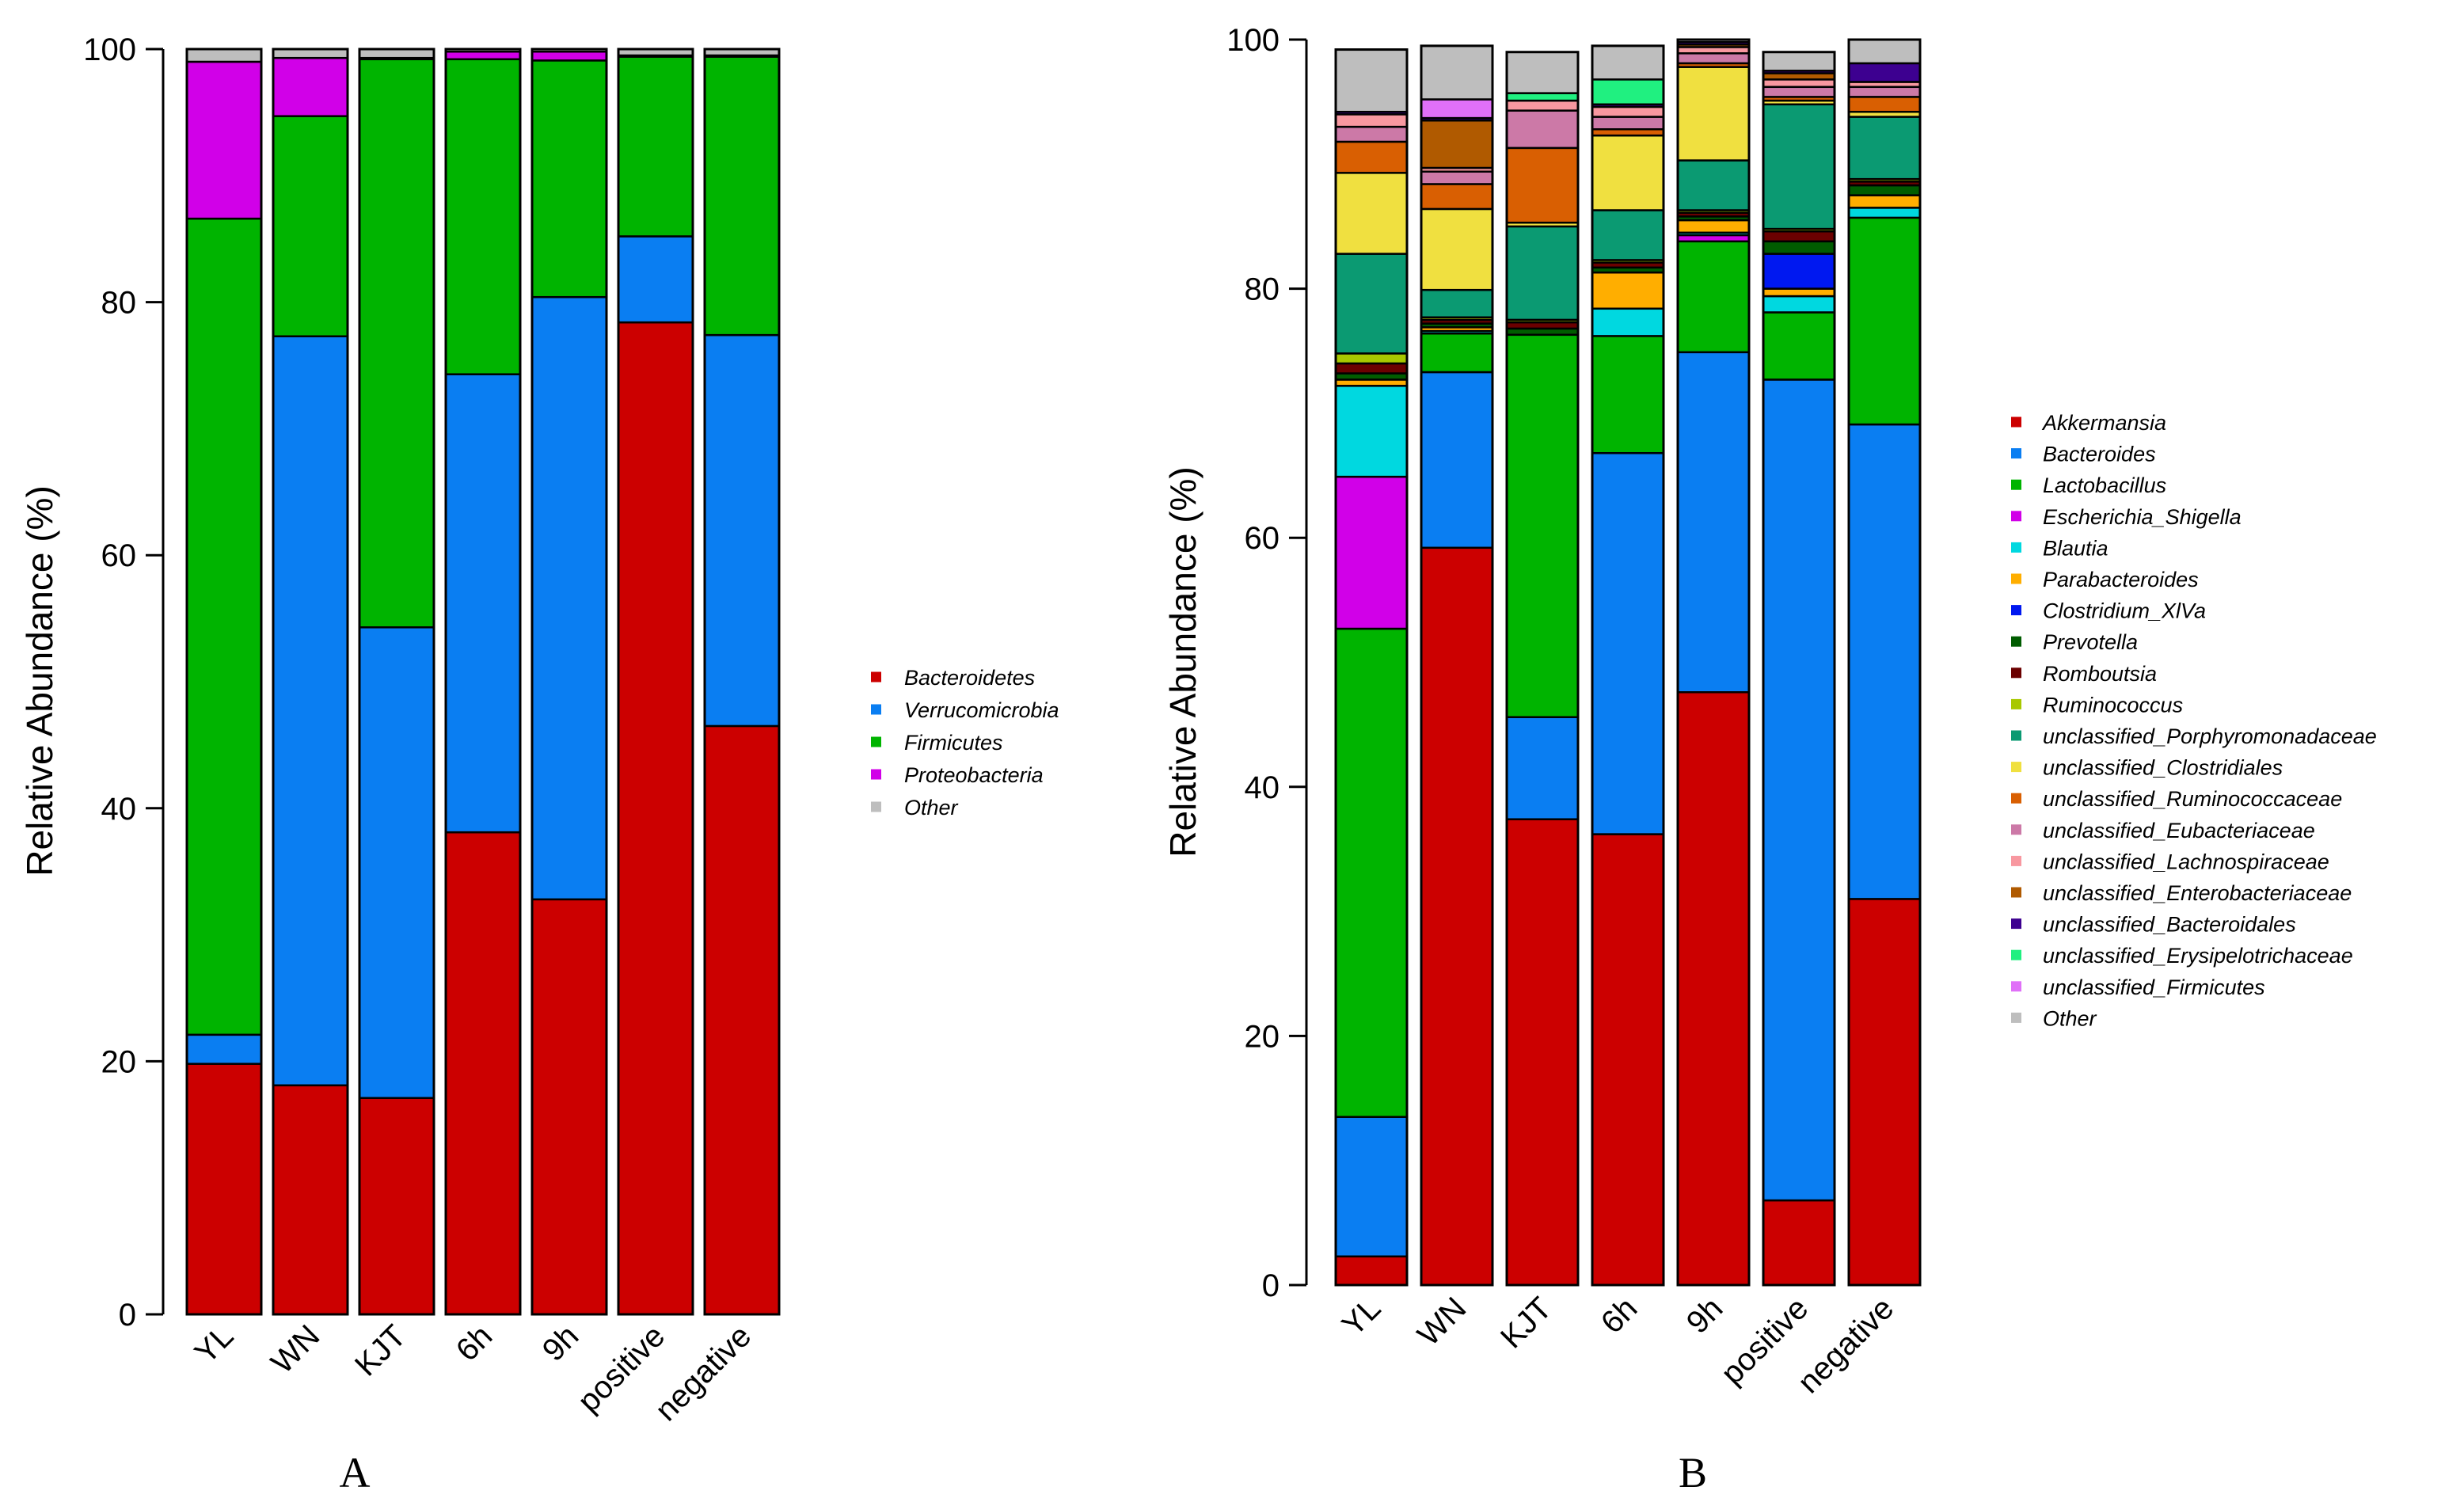 The image size is (2464, 1502). What do you see at coordinates (310, 86) in the screenshot?
I see `panel-a-segment-Proteobacteria-WN` at bounding box center [310, 86].